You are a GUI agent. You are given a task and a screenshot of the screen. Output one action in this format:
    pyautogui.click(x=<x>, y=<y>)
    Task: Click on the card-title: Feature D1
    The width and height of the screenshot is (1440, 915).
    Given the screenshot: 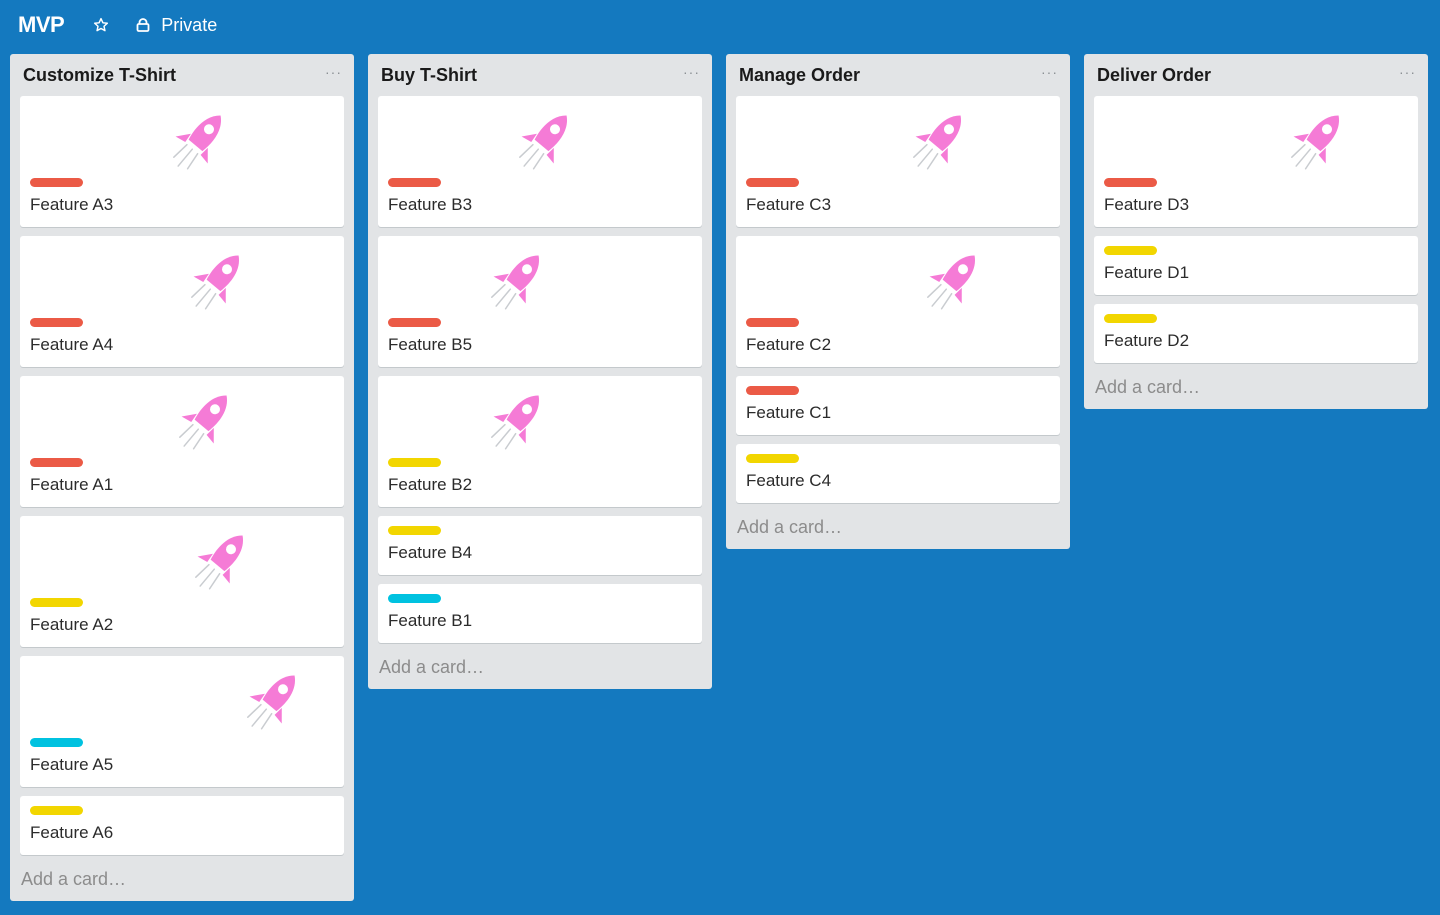 What is the action you would take?
    pyautogui.click(x=1147, y=272)
    